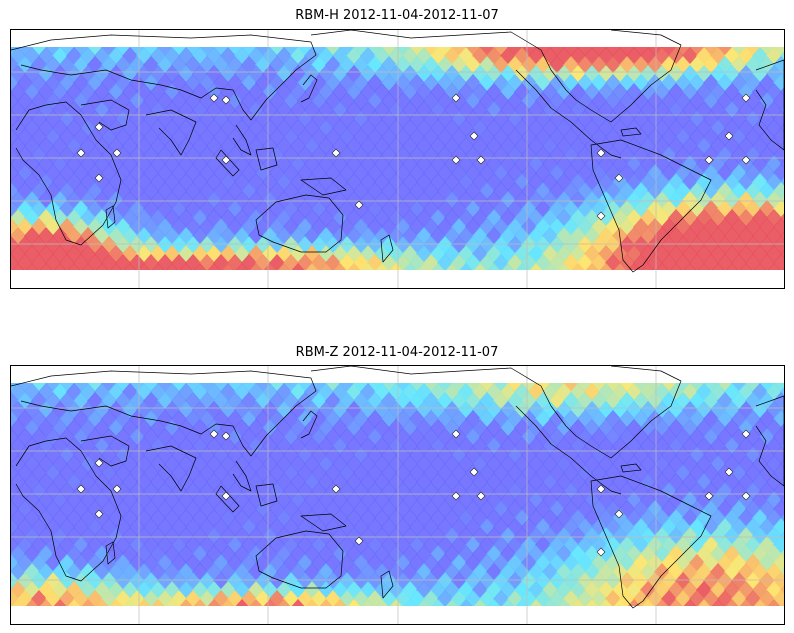 The height and width of the screenshot is (633, 794). Describe the element at coordinates (397, 352) in the screenshot. I see `map-title-bottom: RBM-Z 2012-11-04-2012-11-07` at that location.